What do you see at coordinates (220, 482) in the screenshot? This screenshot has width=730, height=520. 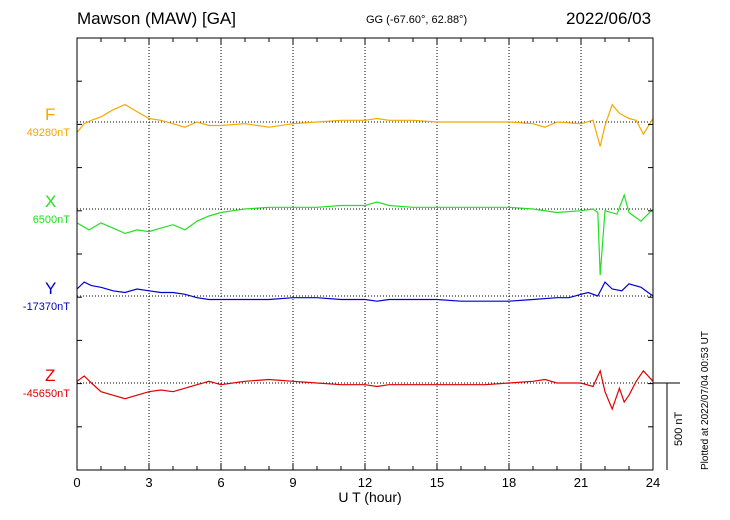 I see `x-tick-label-6: 6` at bounding box center [220, 482].